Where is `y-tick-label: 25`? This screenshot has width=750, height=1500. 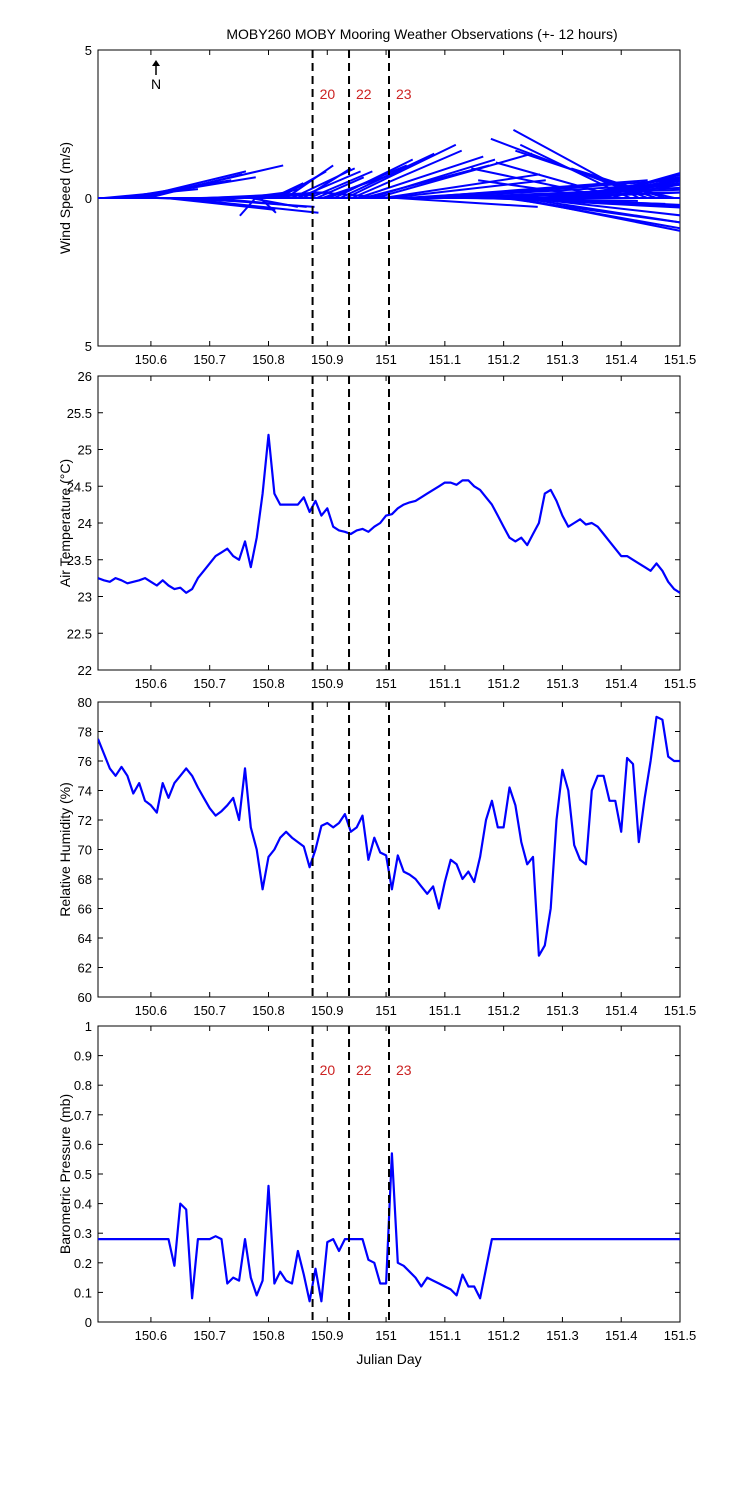 y-tick-label: 25 is located at coordinates (85, 450).